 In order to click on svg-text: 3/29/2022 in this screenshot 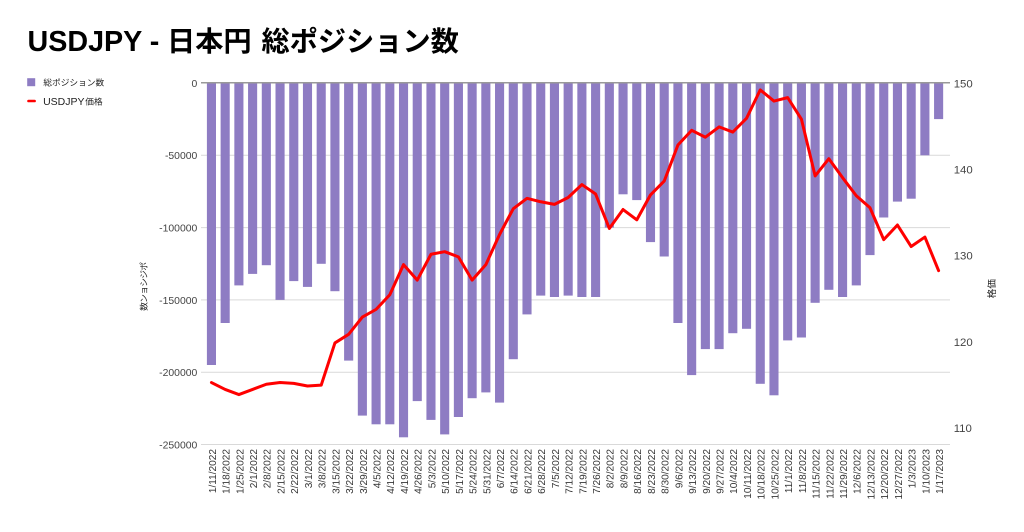, I will do `click(364, 471)`.